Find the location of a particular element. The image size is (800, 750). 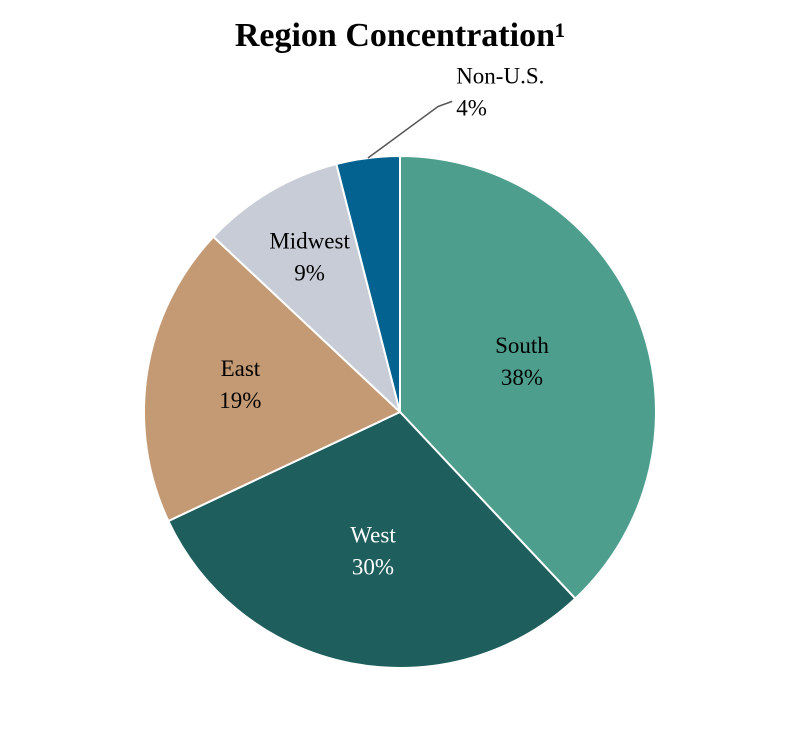

value-label: 9% is located at coordinates (309, 272).